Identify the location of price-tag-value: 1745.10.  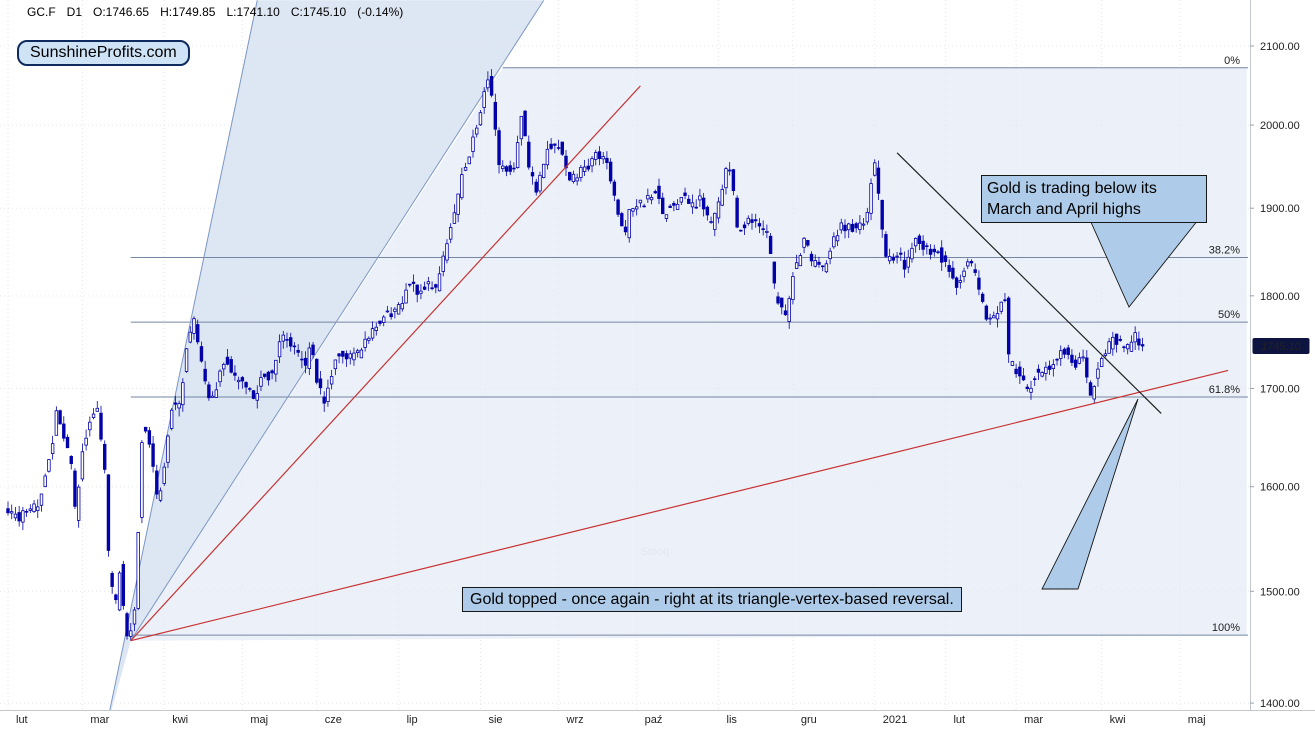
(1281, 347).